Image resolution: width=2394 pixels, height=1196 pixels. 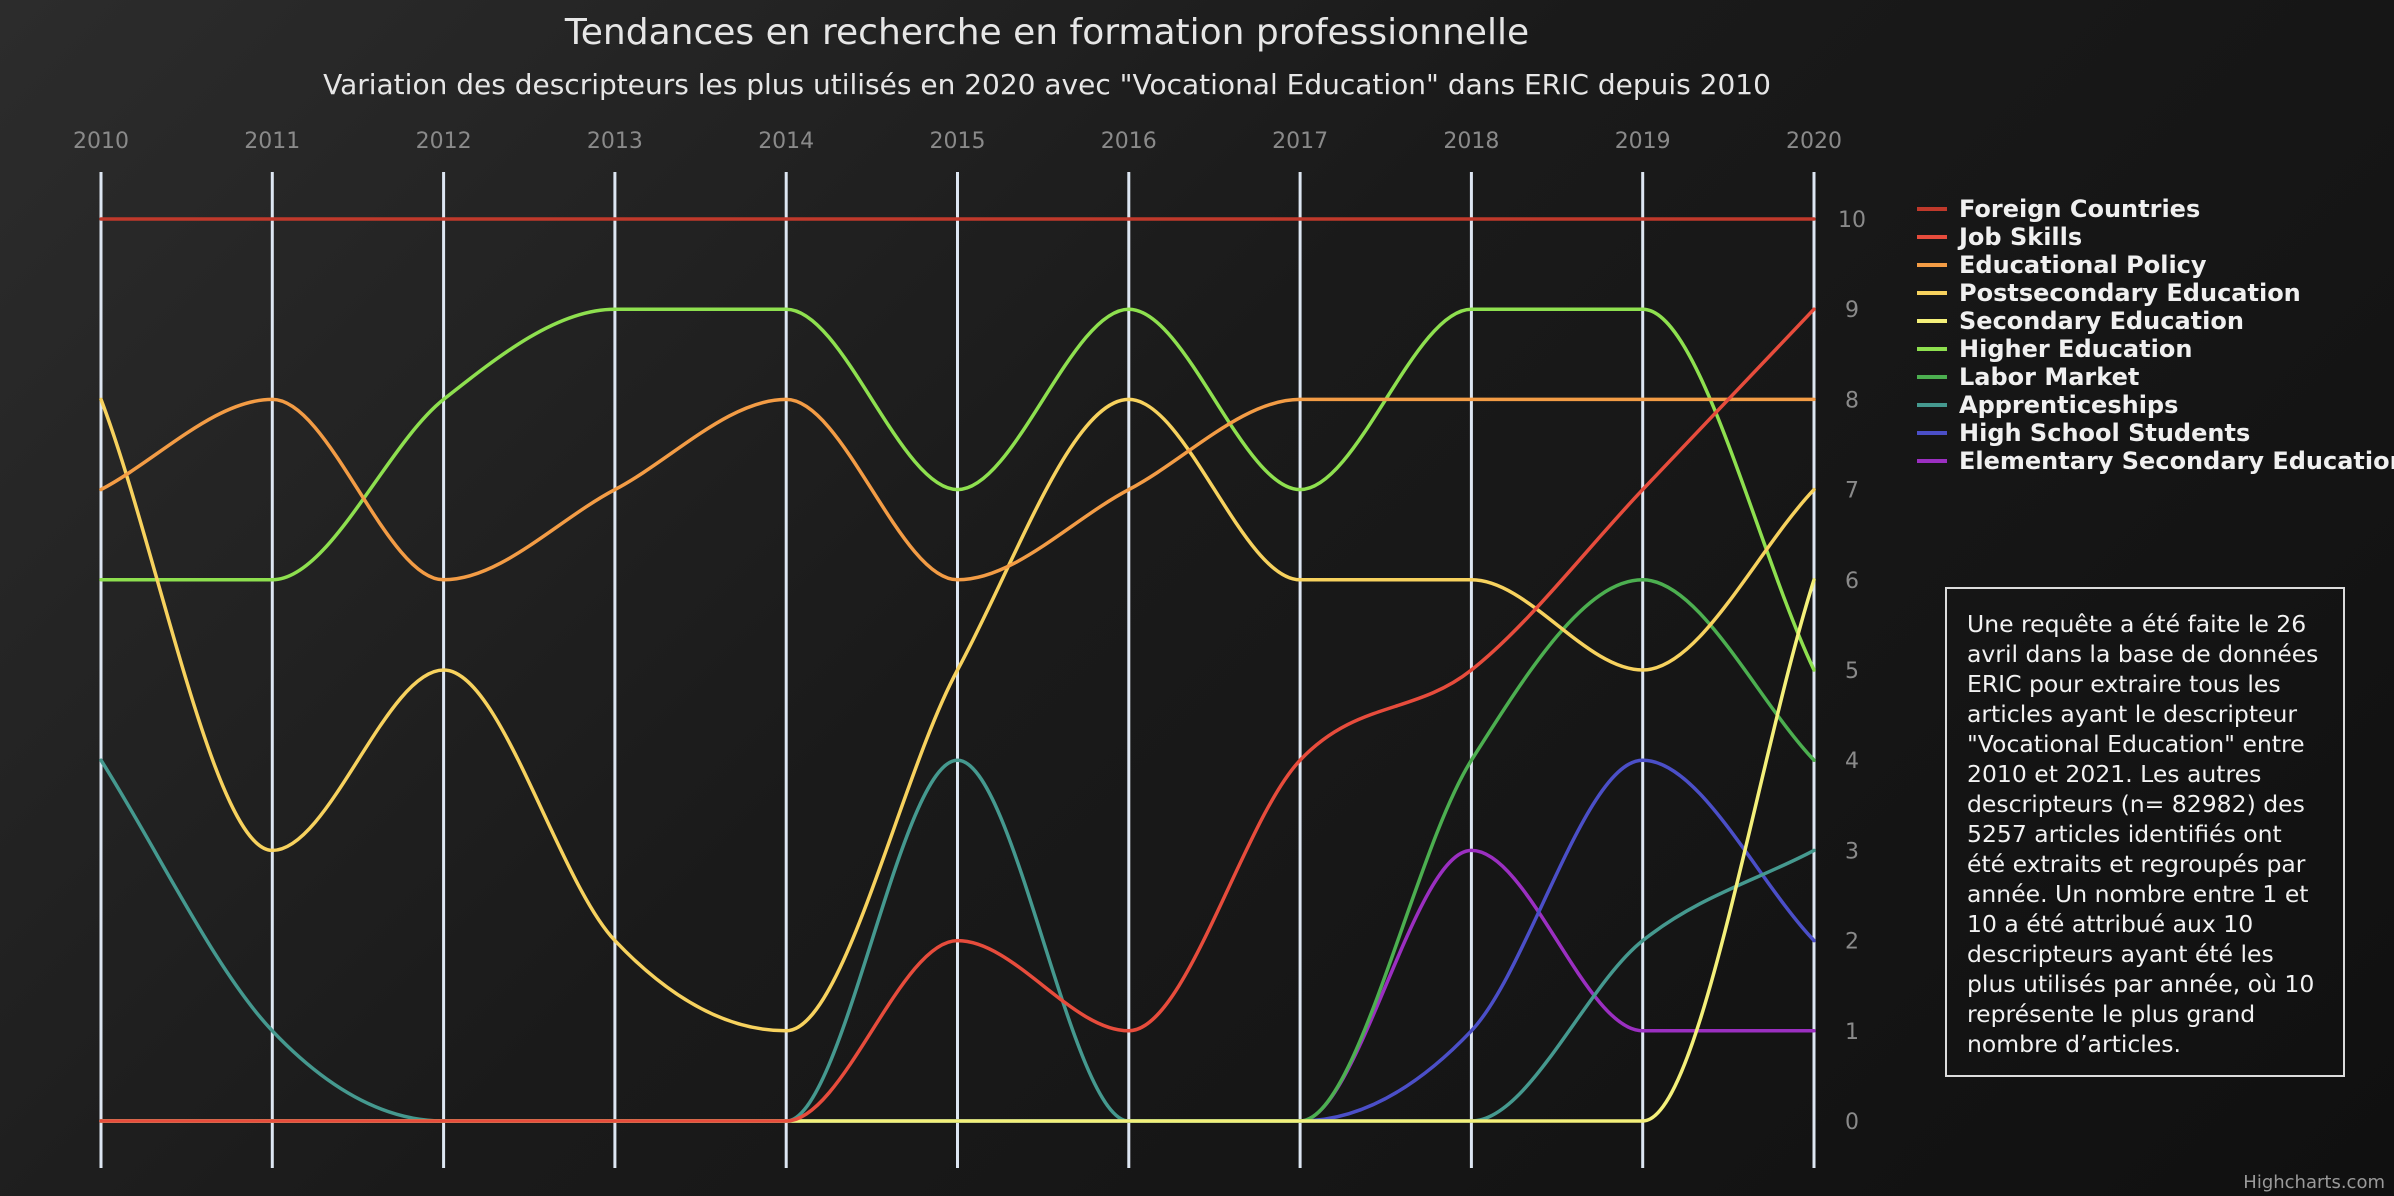 I want to click on legend-label: Higher Education, so click(x=2075, y=349).